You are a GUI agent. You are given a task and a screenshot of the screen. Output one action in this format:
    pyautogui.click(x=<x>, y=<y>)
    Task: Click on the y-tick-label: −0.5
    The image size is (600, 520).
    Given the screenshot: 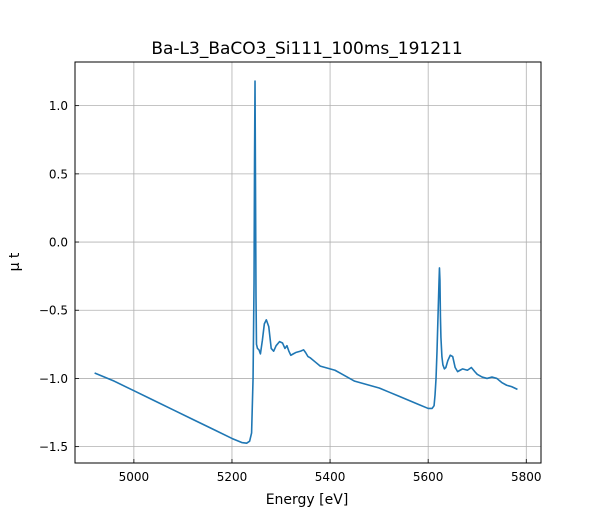 What is the action you would take?
    pyautogui.click(x=53, y=311)
    